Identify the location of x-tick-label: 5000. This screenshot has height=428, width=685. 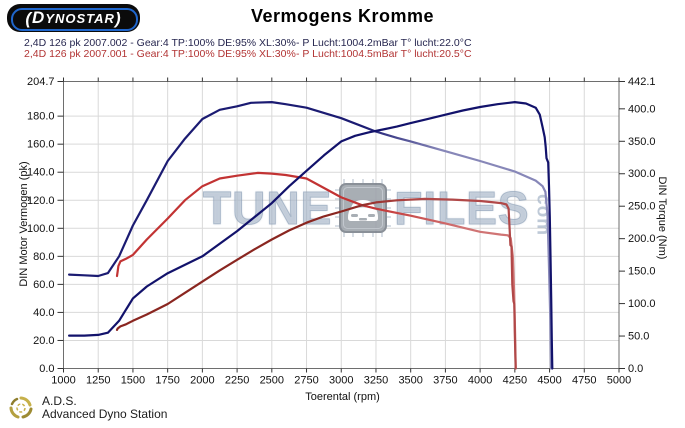
(619, 381).